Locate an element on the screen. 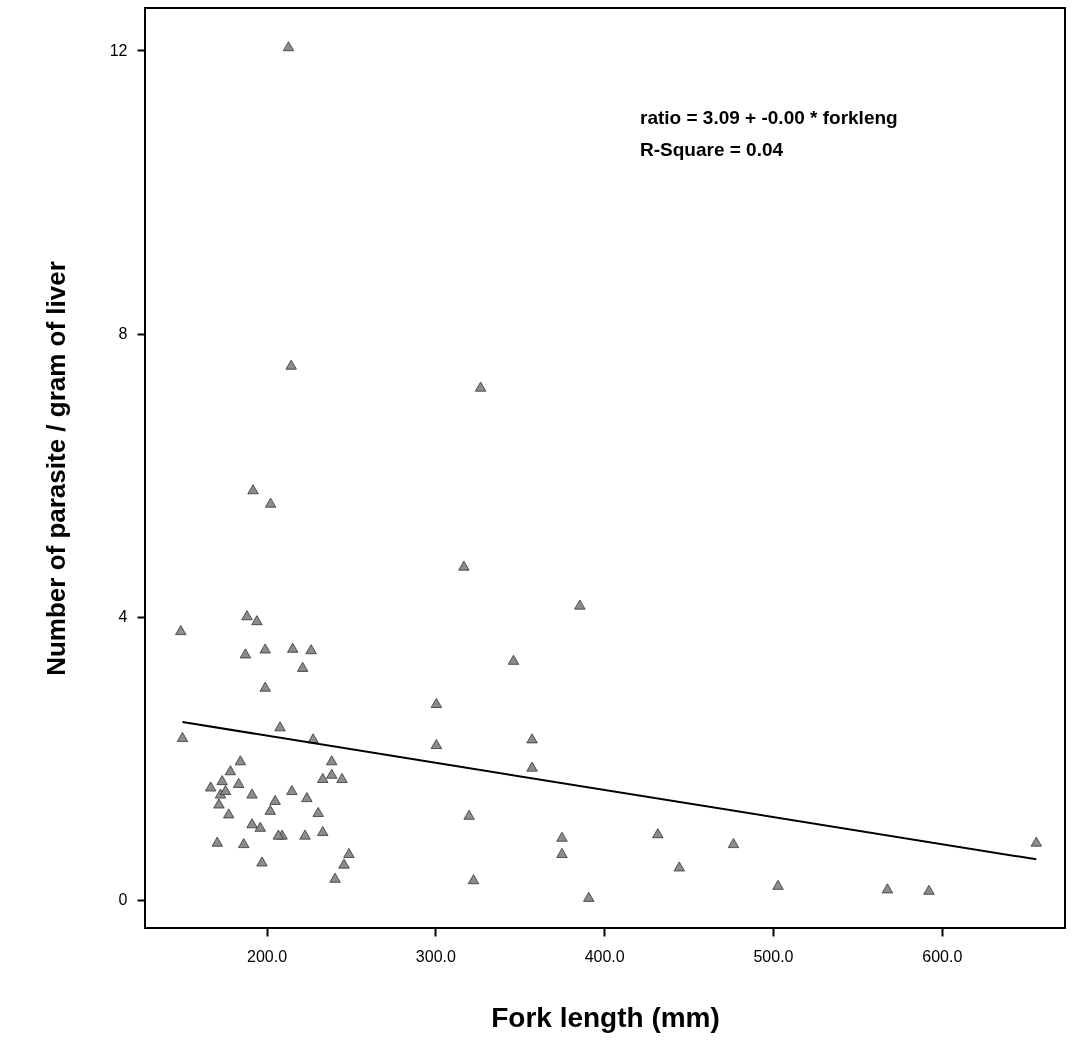  y-tick-label: 12 is located at coordinates (118, 50).